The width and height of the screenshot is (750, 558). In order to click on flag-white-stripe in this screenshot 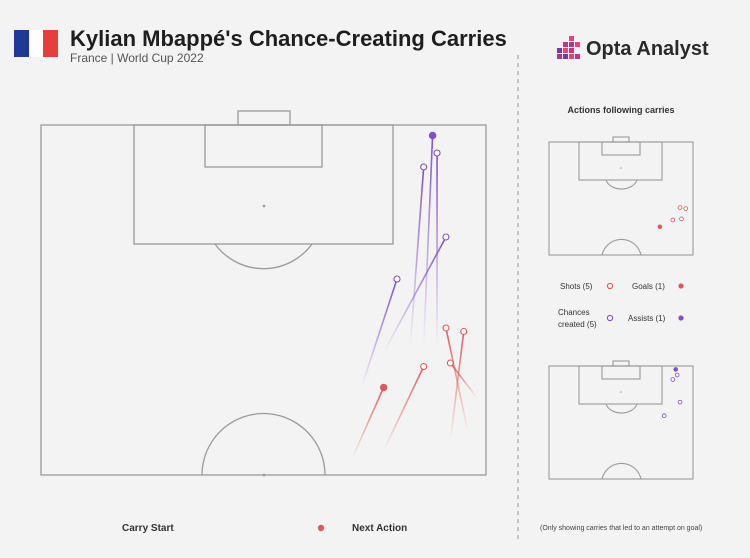, I will do `click(36, 43)`.